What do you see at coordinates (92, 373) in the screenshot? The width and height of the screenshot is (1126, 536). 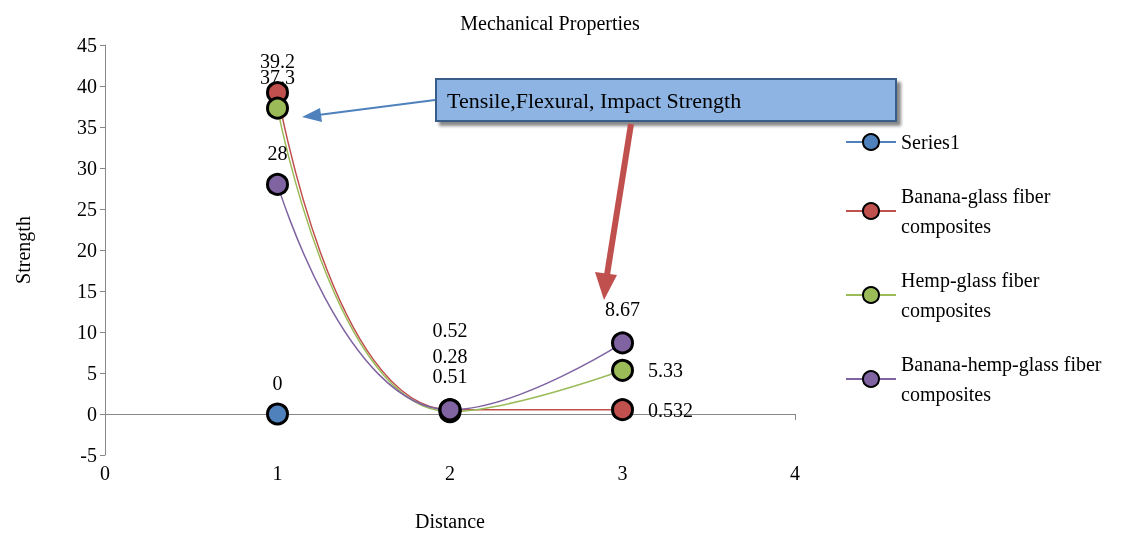 I see `y-tick-label: 5` at bounding box center [92, 373].